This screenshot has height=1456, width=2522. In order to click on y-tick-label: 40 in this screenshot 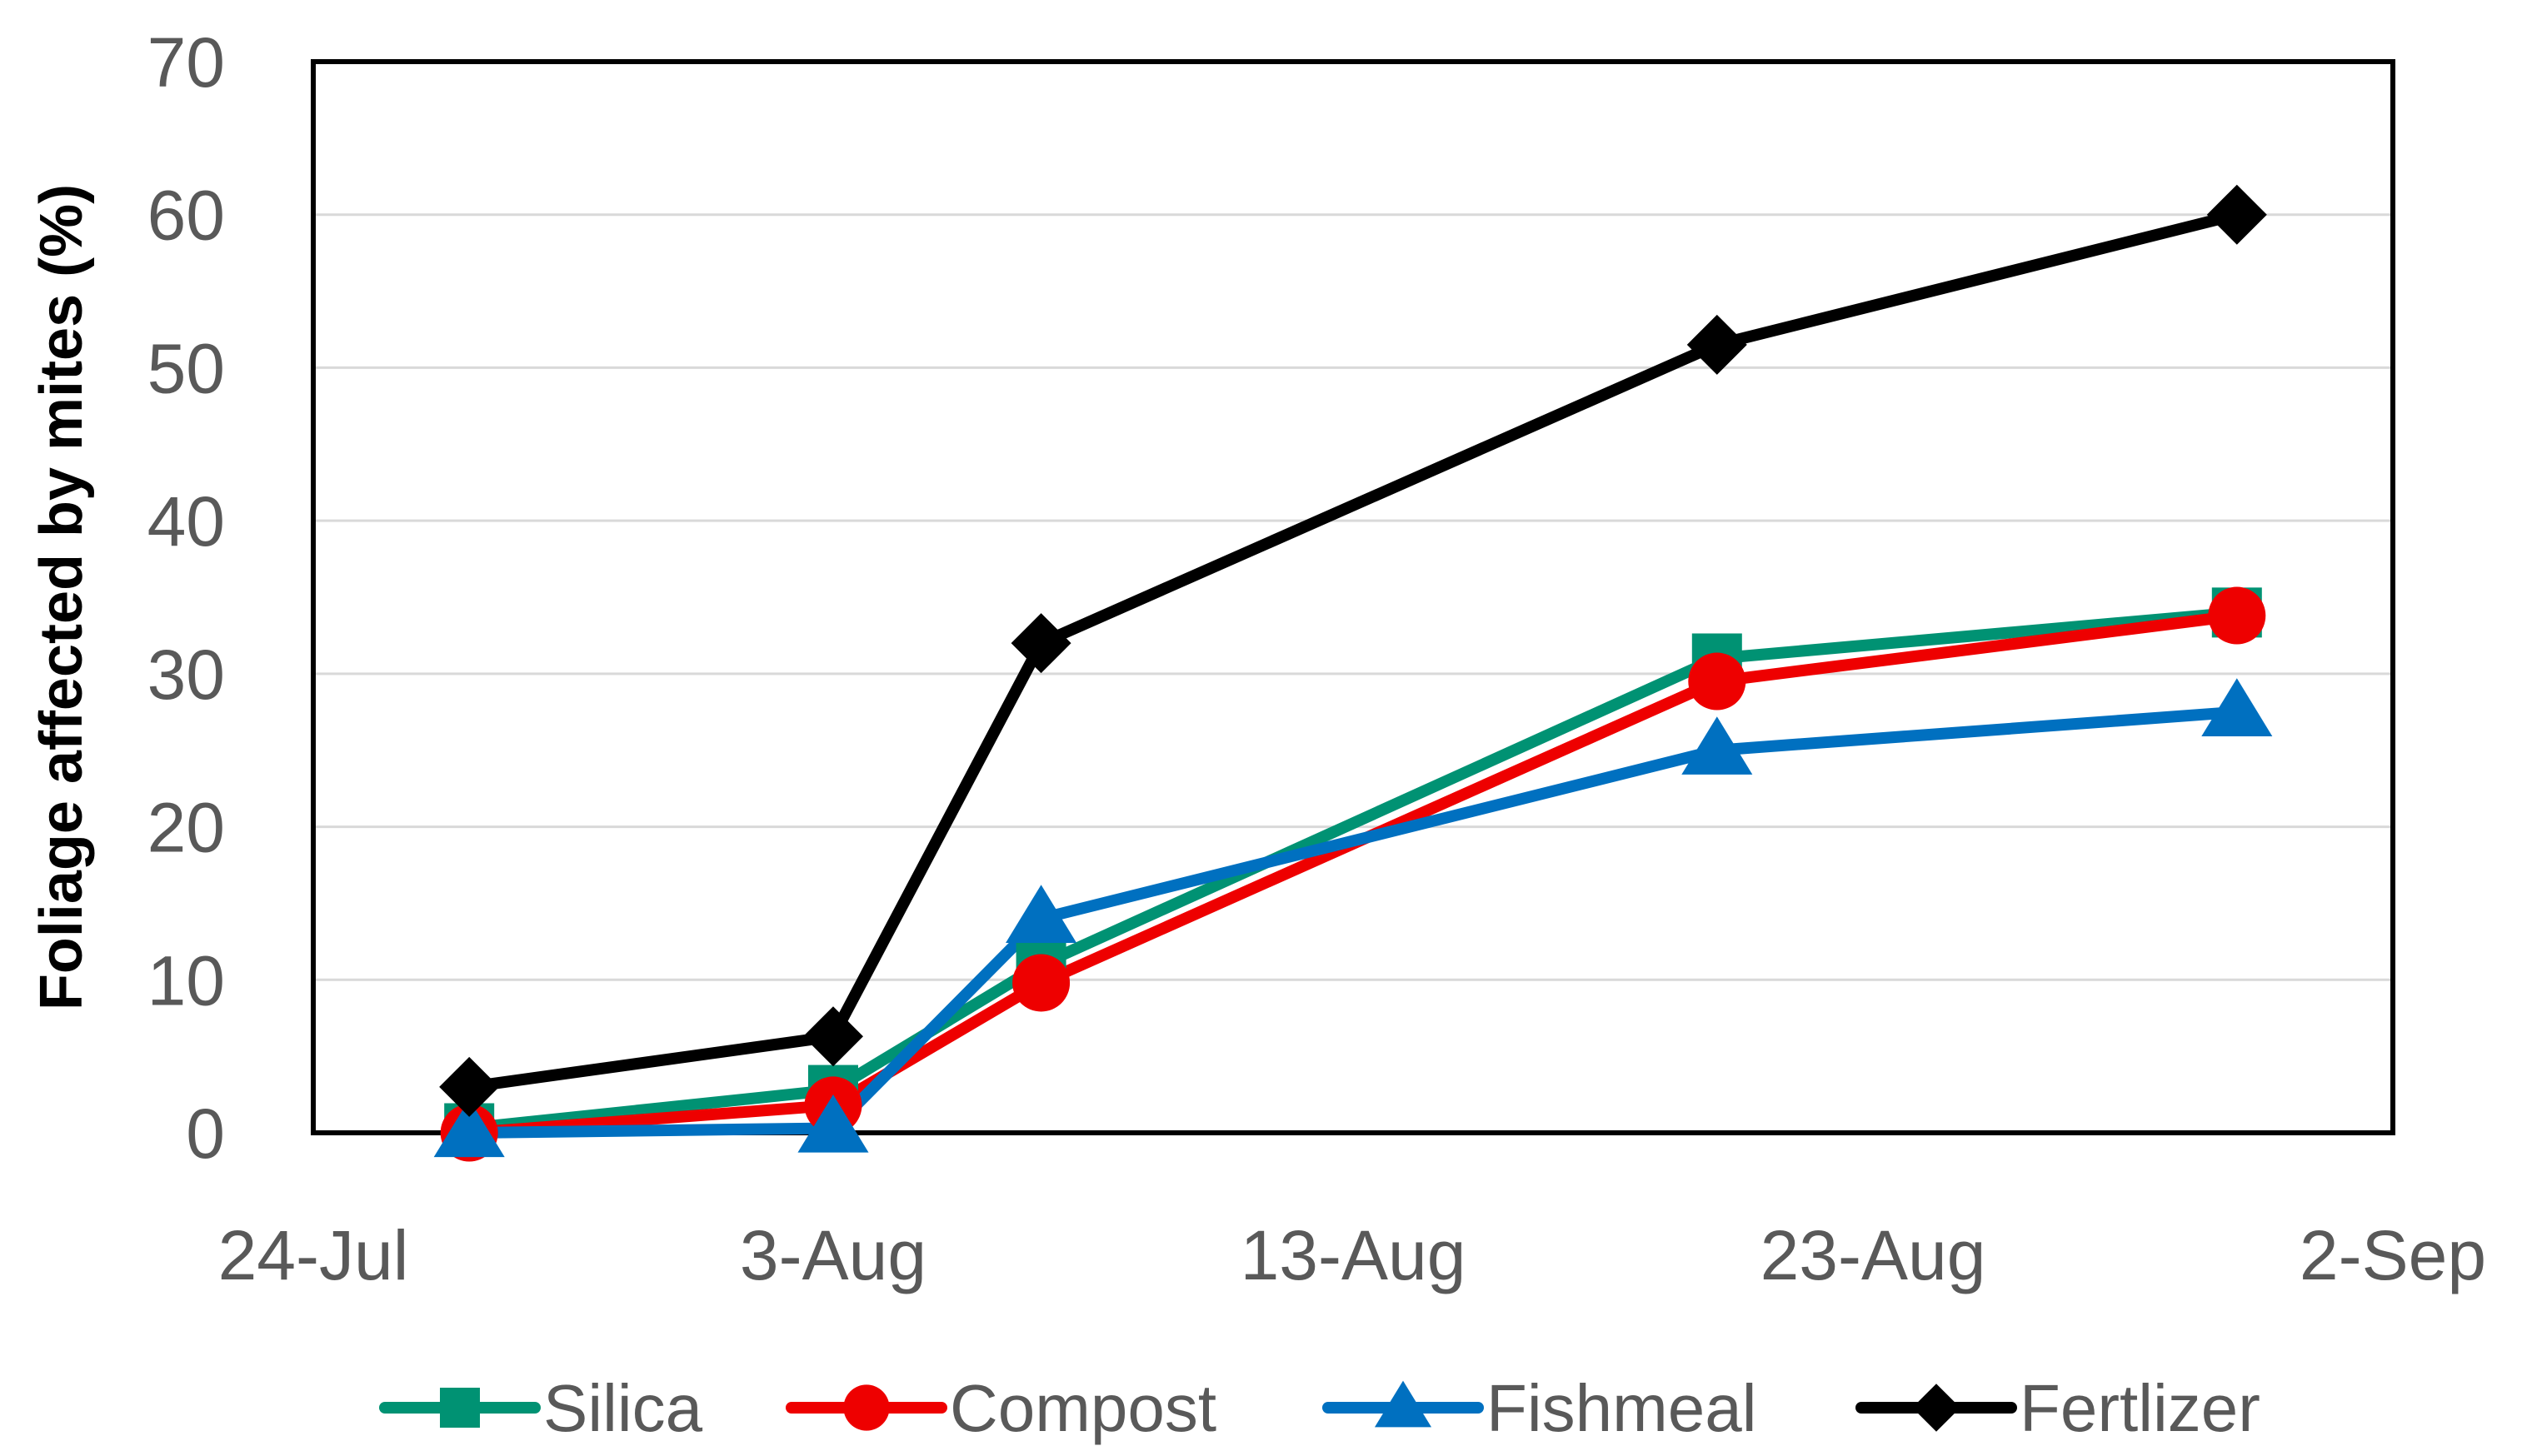, I will do `click(186, 521)`.